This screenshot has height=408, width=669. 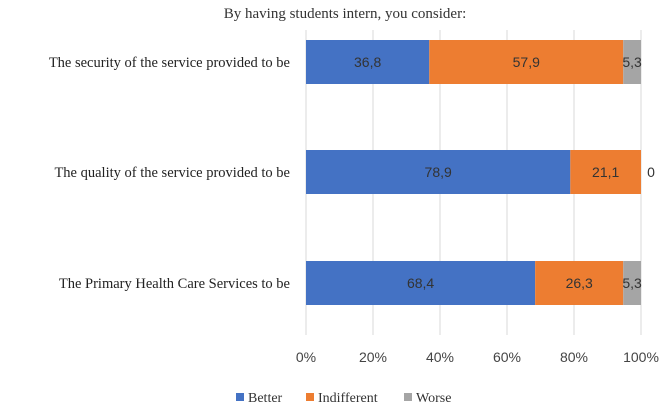 What do you see at coordinates (440, 357) in the screenshot?
I see `x-tick-label: 40%` at bounding box center [440, 357].